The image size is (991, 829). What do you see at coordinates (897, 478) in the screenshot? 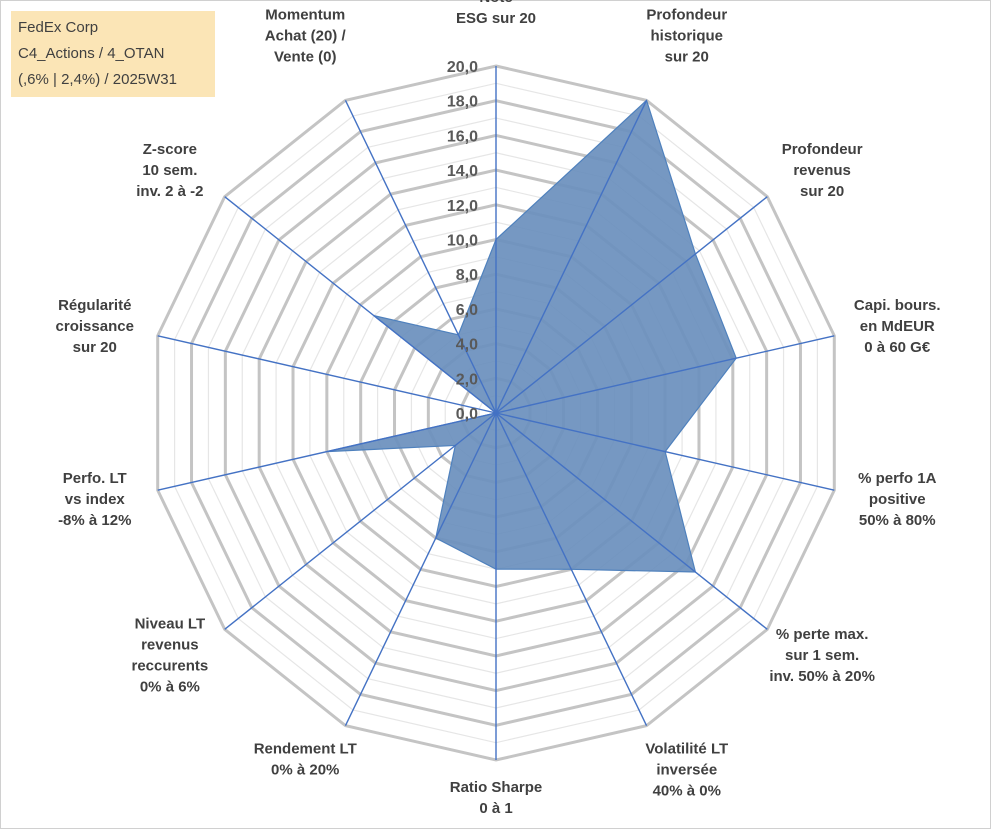
I see `category-label-line: % perfo 1A` at bounding box center [897, 478].